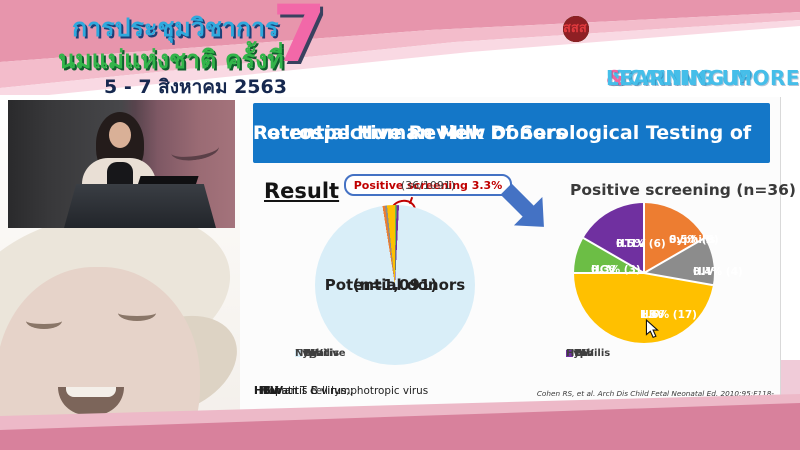 This screenshot has height=450, width=800. What do you see at coordinates (298, 353) in the screenshot?
I see `legend1-swatch-negative` at bounding box center [298, 353].